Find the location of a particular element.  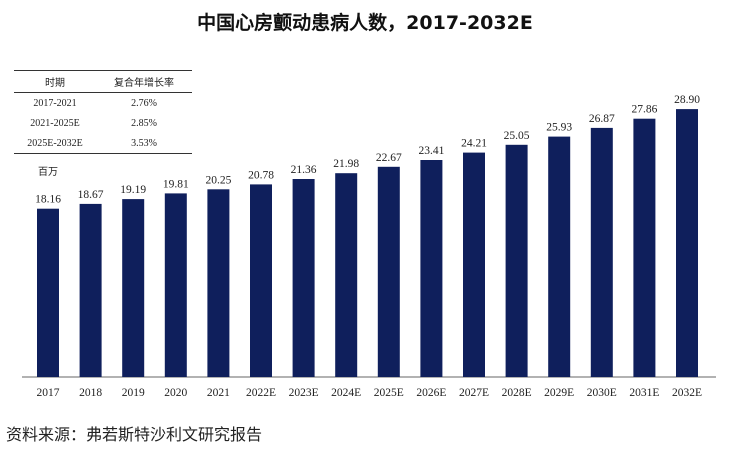

bar-2028E is located at coordinates (516, 260).